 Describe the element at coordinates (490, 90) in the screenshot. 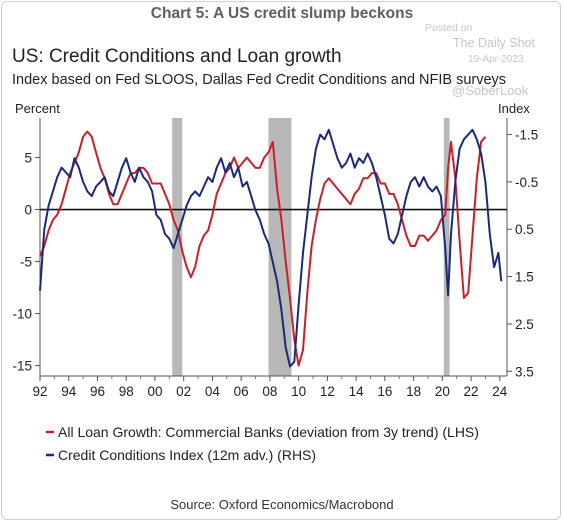

I see `watermark-handle: @SoberLook` at that location.